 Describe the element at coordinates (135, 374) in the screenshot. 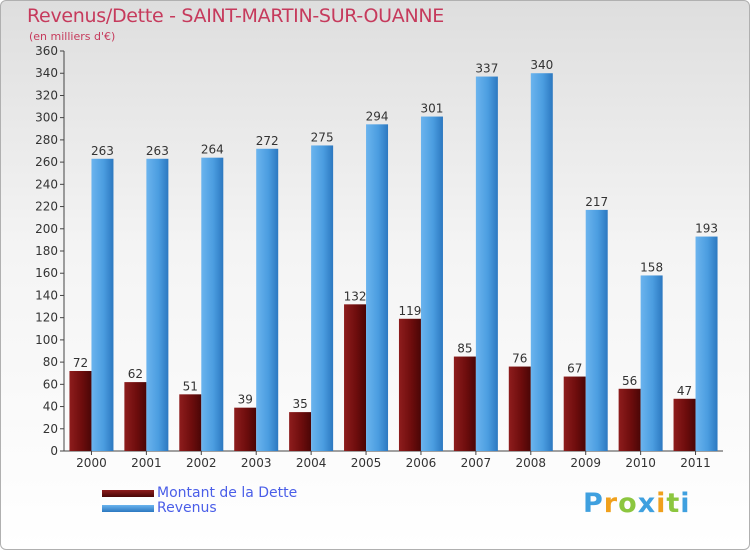

I see `data-label-dette: 62` at that location.